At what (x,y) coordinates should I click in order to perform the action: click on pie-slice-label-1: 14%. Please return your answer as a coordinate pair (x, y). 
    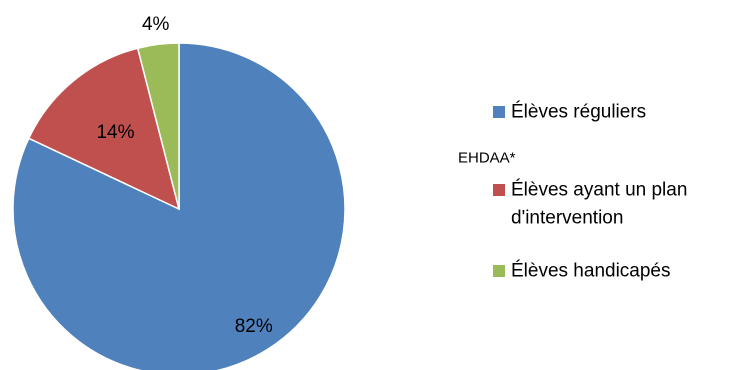
    Looking at the image, I should click on (115, 132).